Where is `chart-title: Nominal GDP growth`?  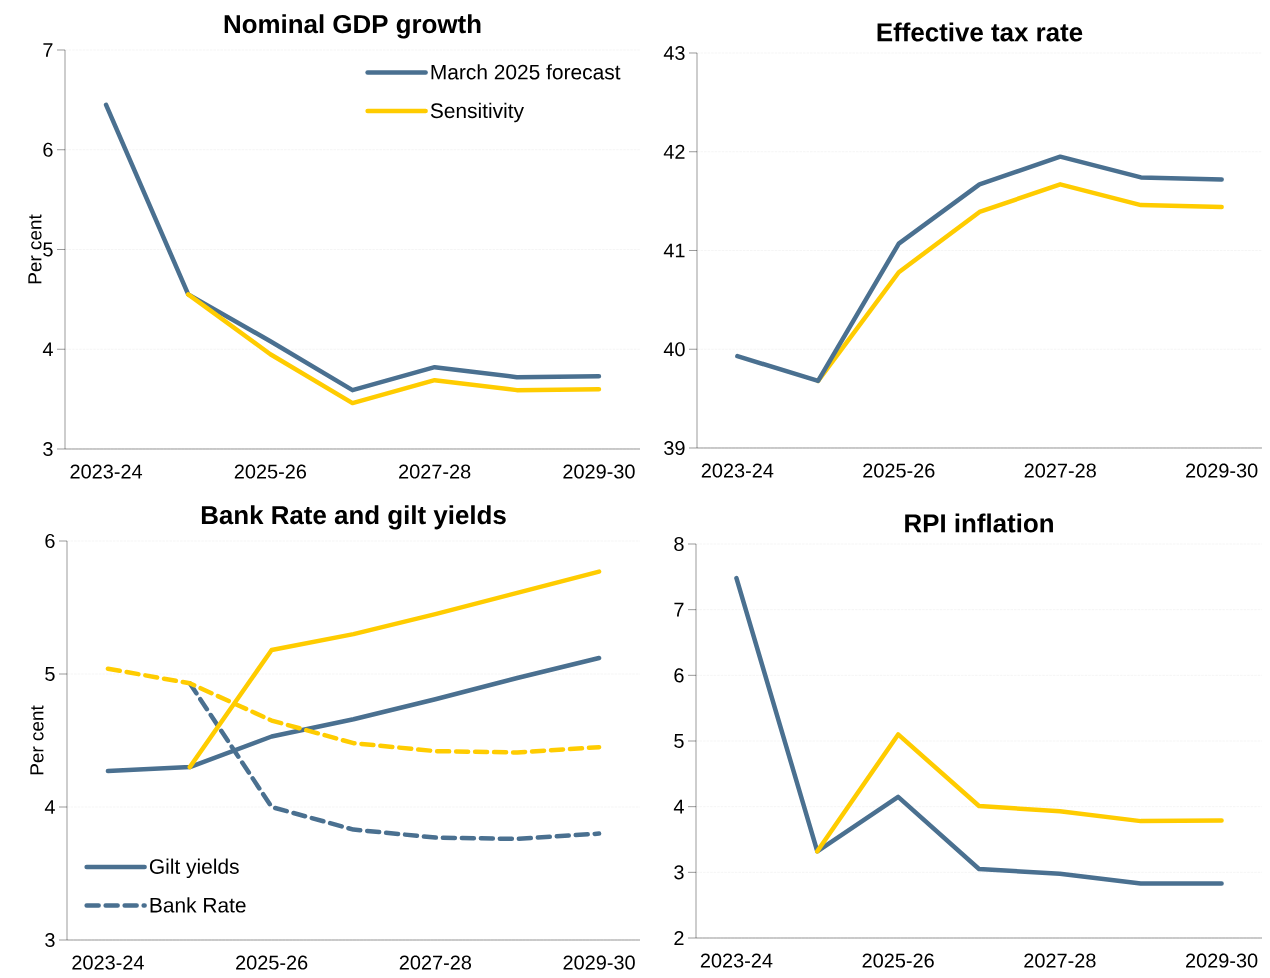 chart-title: Nominal GDP growth is located at coordinates (352, 26).